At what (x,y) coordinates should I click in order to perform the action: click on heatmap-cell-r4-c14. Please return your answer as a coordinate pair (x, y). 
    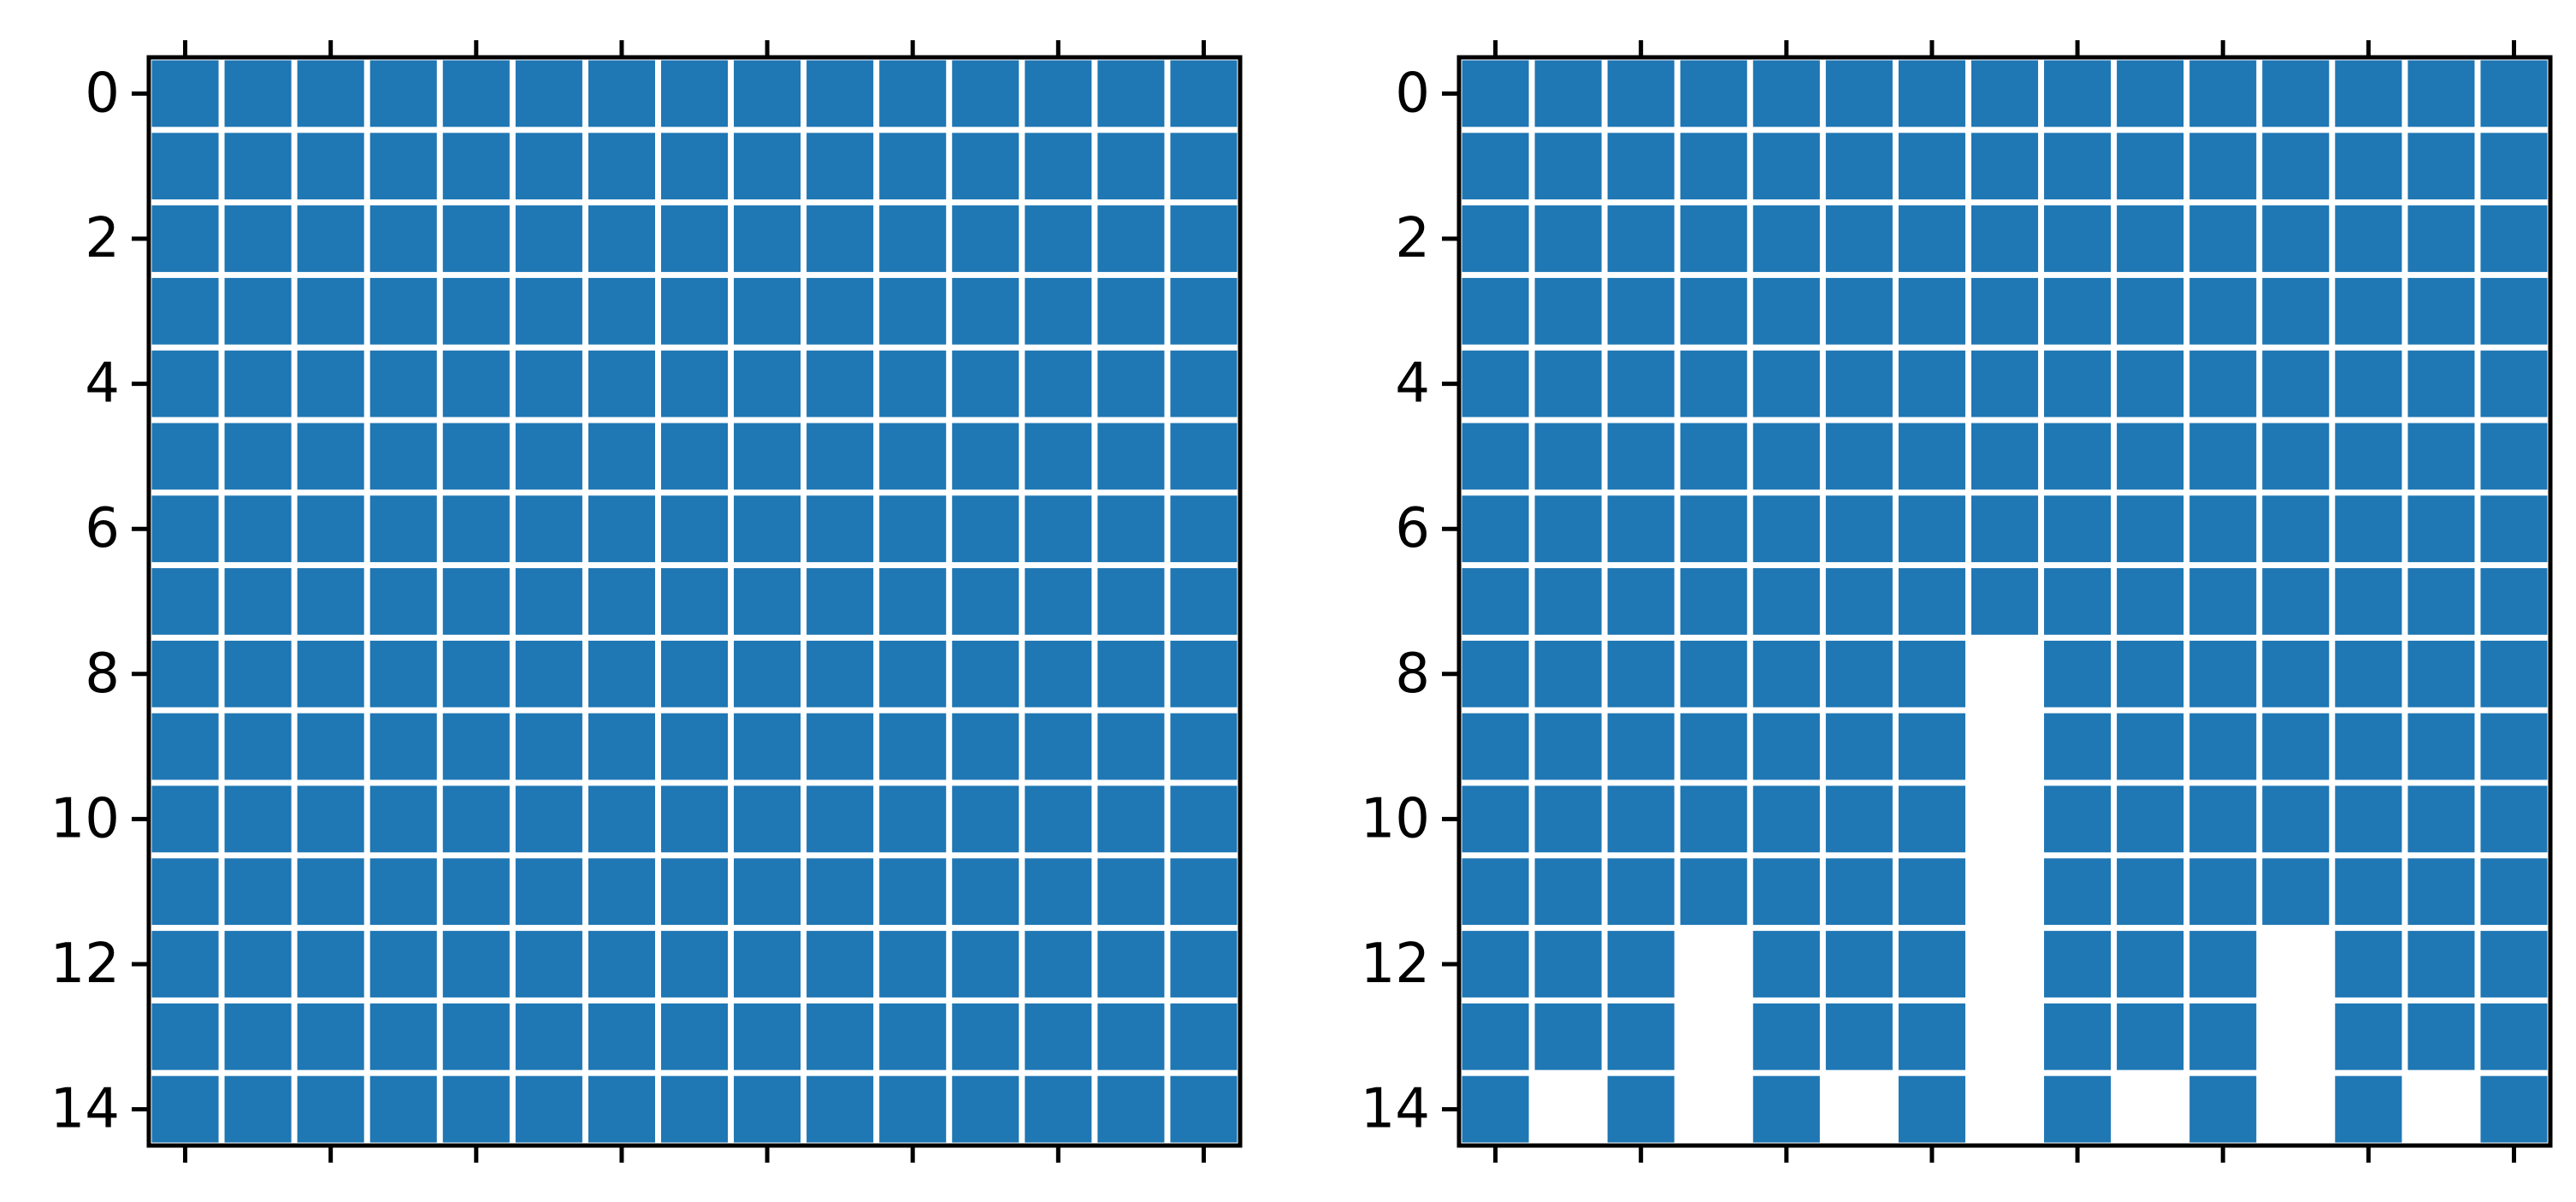
    Looking at the image, I should click on (2514, 383).